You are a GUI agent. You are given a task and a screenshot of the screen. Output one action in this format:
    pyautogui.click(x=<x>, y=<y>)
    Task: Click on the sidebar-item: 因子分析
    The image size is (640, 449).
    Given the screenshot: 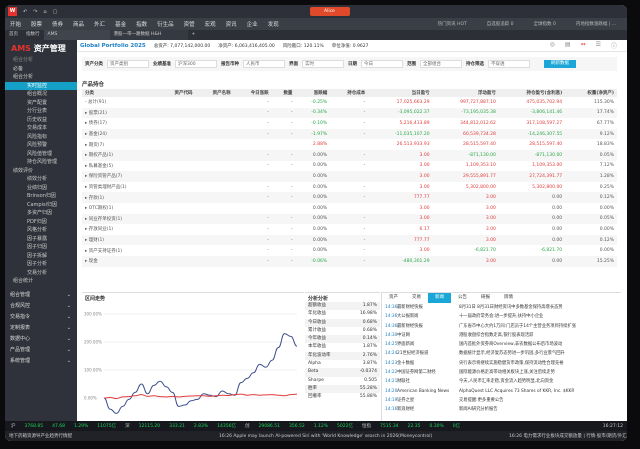 What is the action you would take?
    pyautogui.click(x=37, y=264)
    